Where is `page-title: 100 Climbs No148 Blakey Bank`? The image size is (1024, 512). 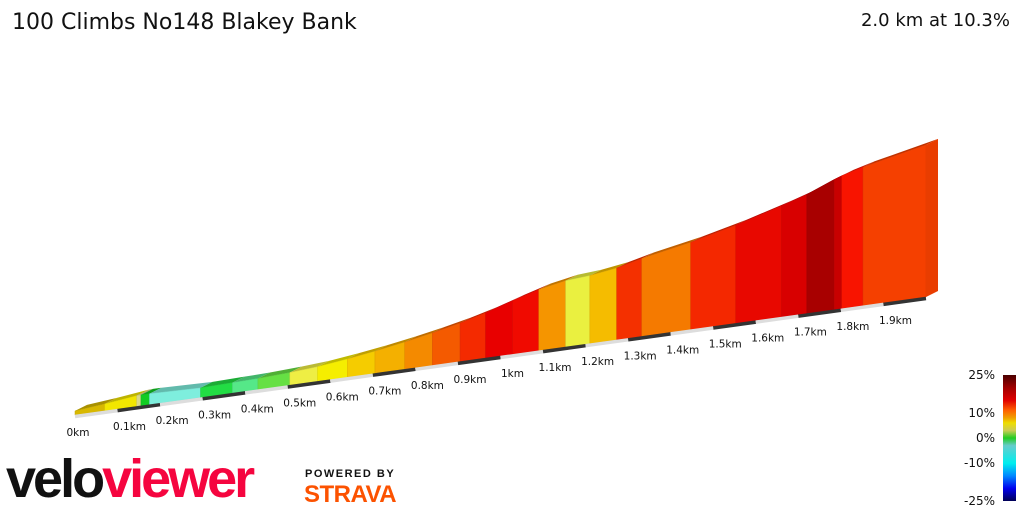 page-title: 100 Climbs No148 Blakey Bank is located at coordinates (184, 22).